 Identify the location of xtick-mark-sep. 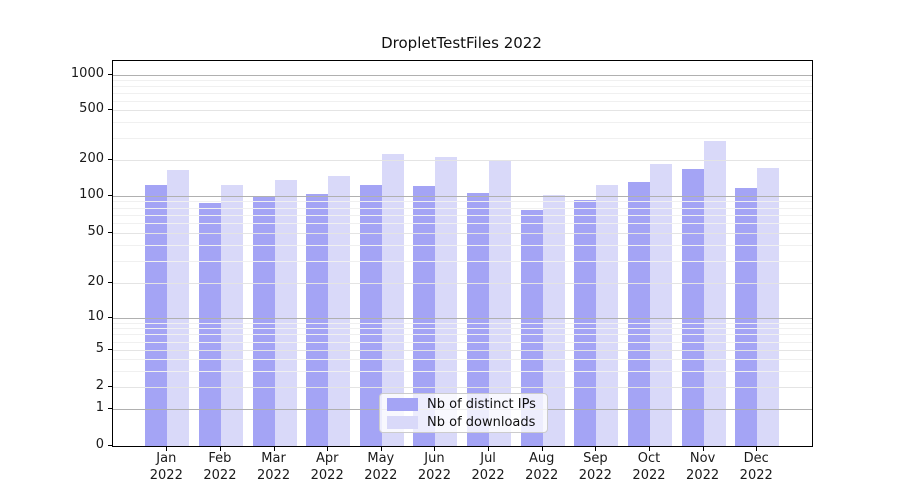
(596, 448).